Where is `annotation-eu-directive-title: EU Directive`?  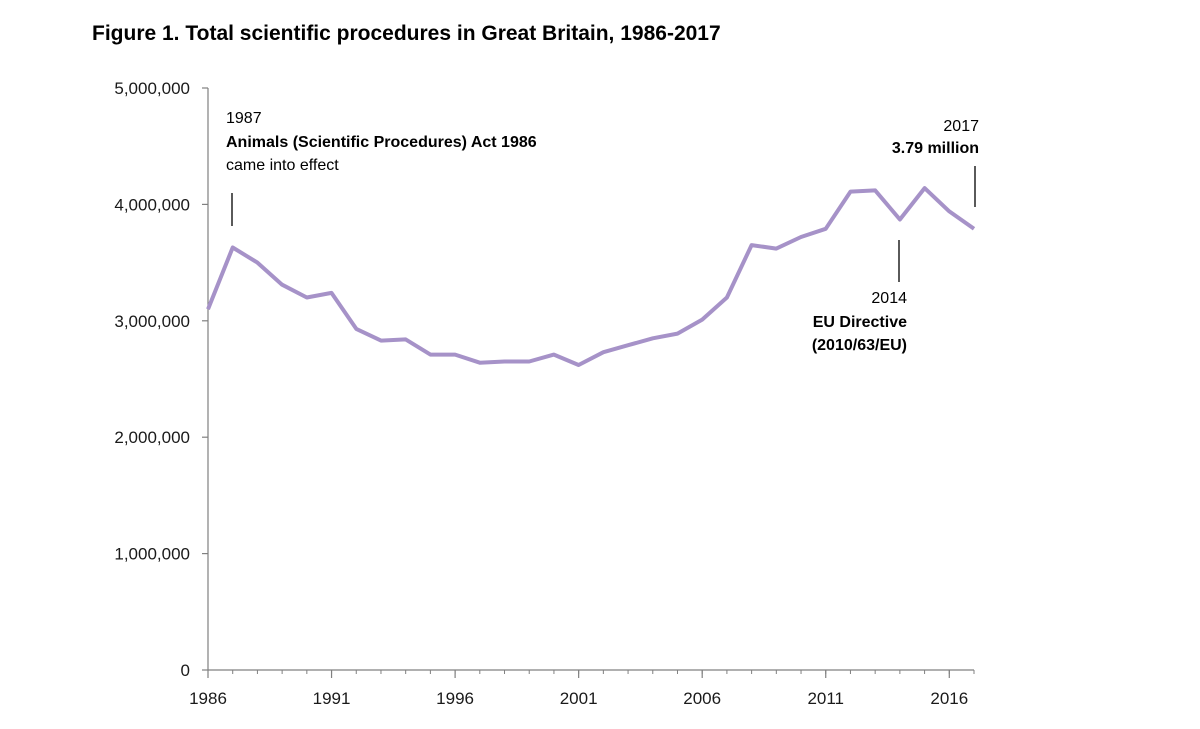 annotation-eu-directive-title: EU Directive is located at coordinates (860, 322).